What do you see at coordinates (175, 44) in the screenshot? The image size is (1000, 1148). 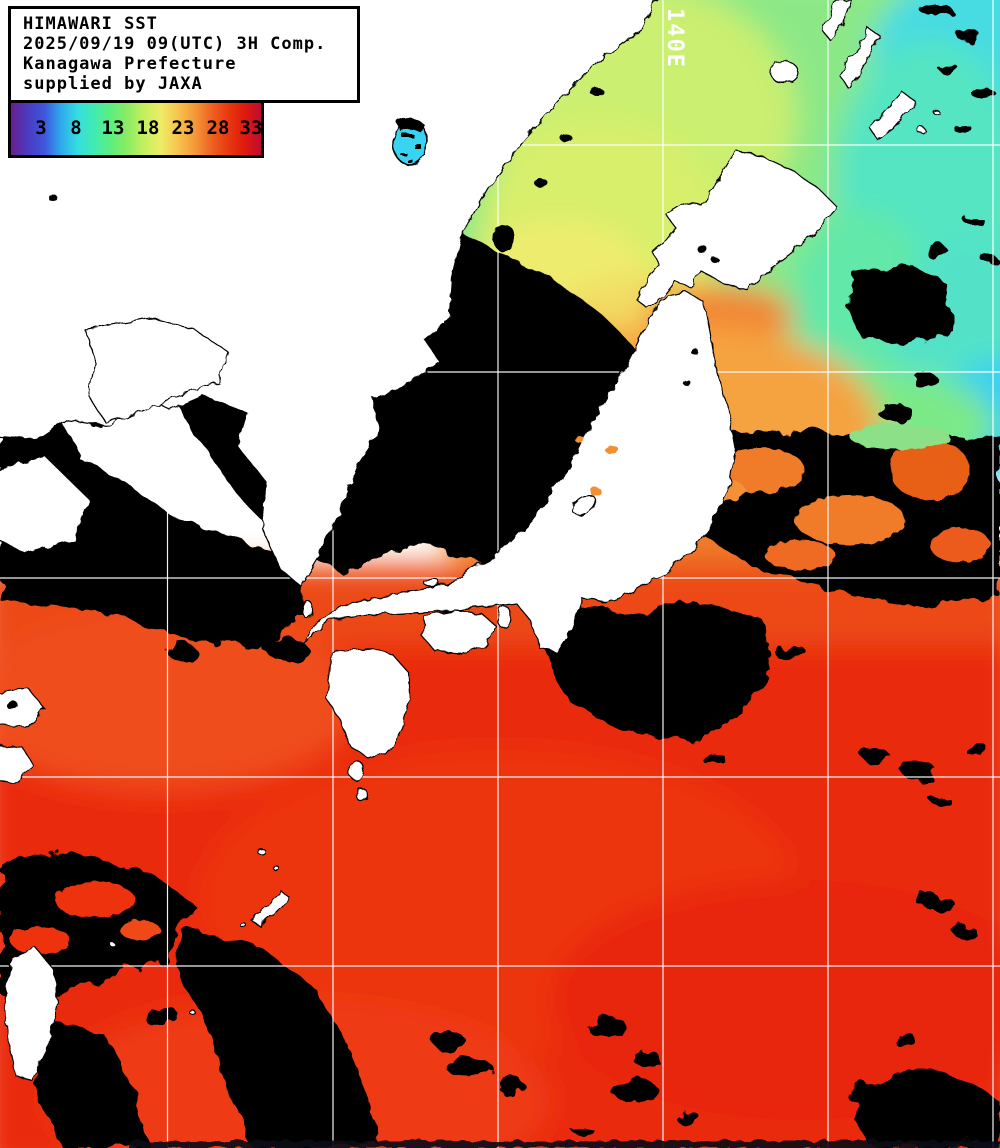 I see `datetime-line: 2025/09/19 09(UTC) 3H Comp.` at bounding box center [175, 44].